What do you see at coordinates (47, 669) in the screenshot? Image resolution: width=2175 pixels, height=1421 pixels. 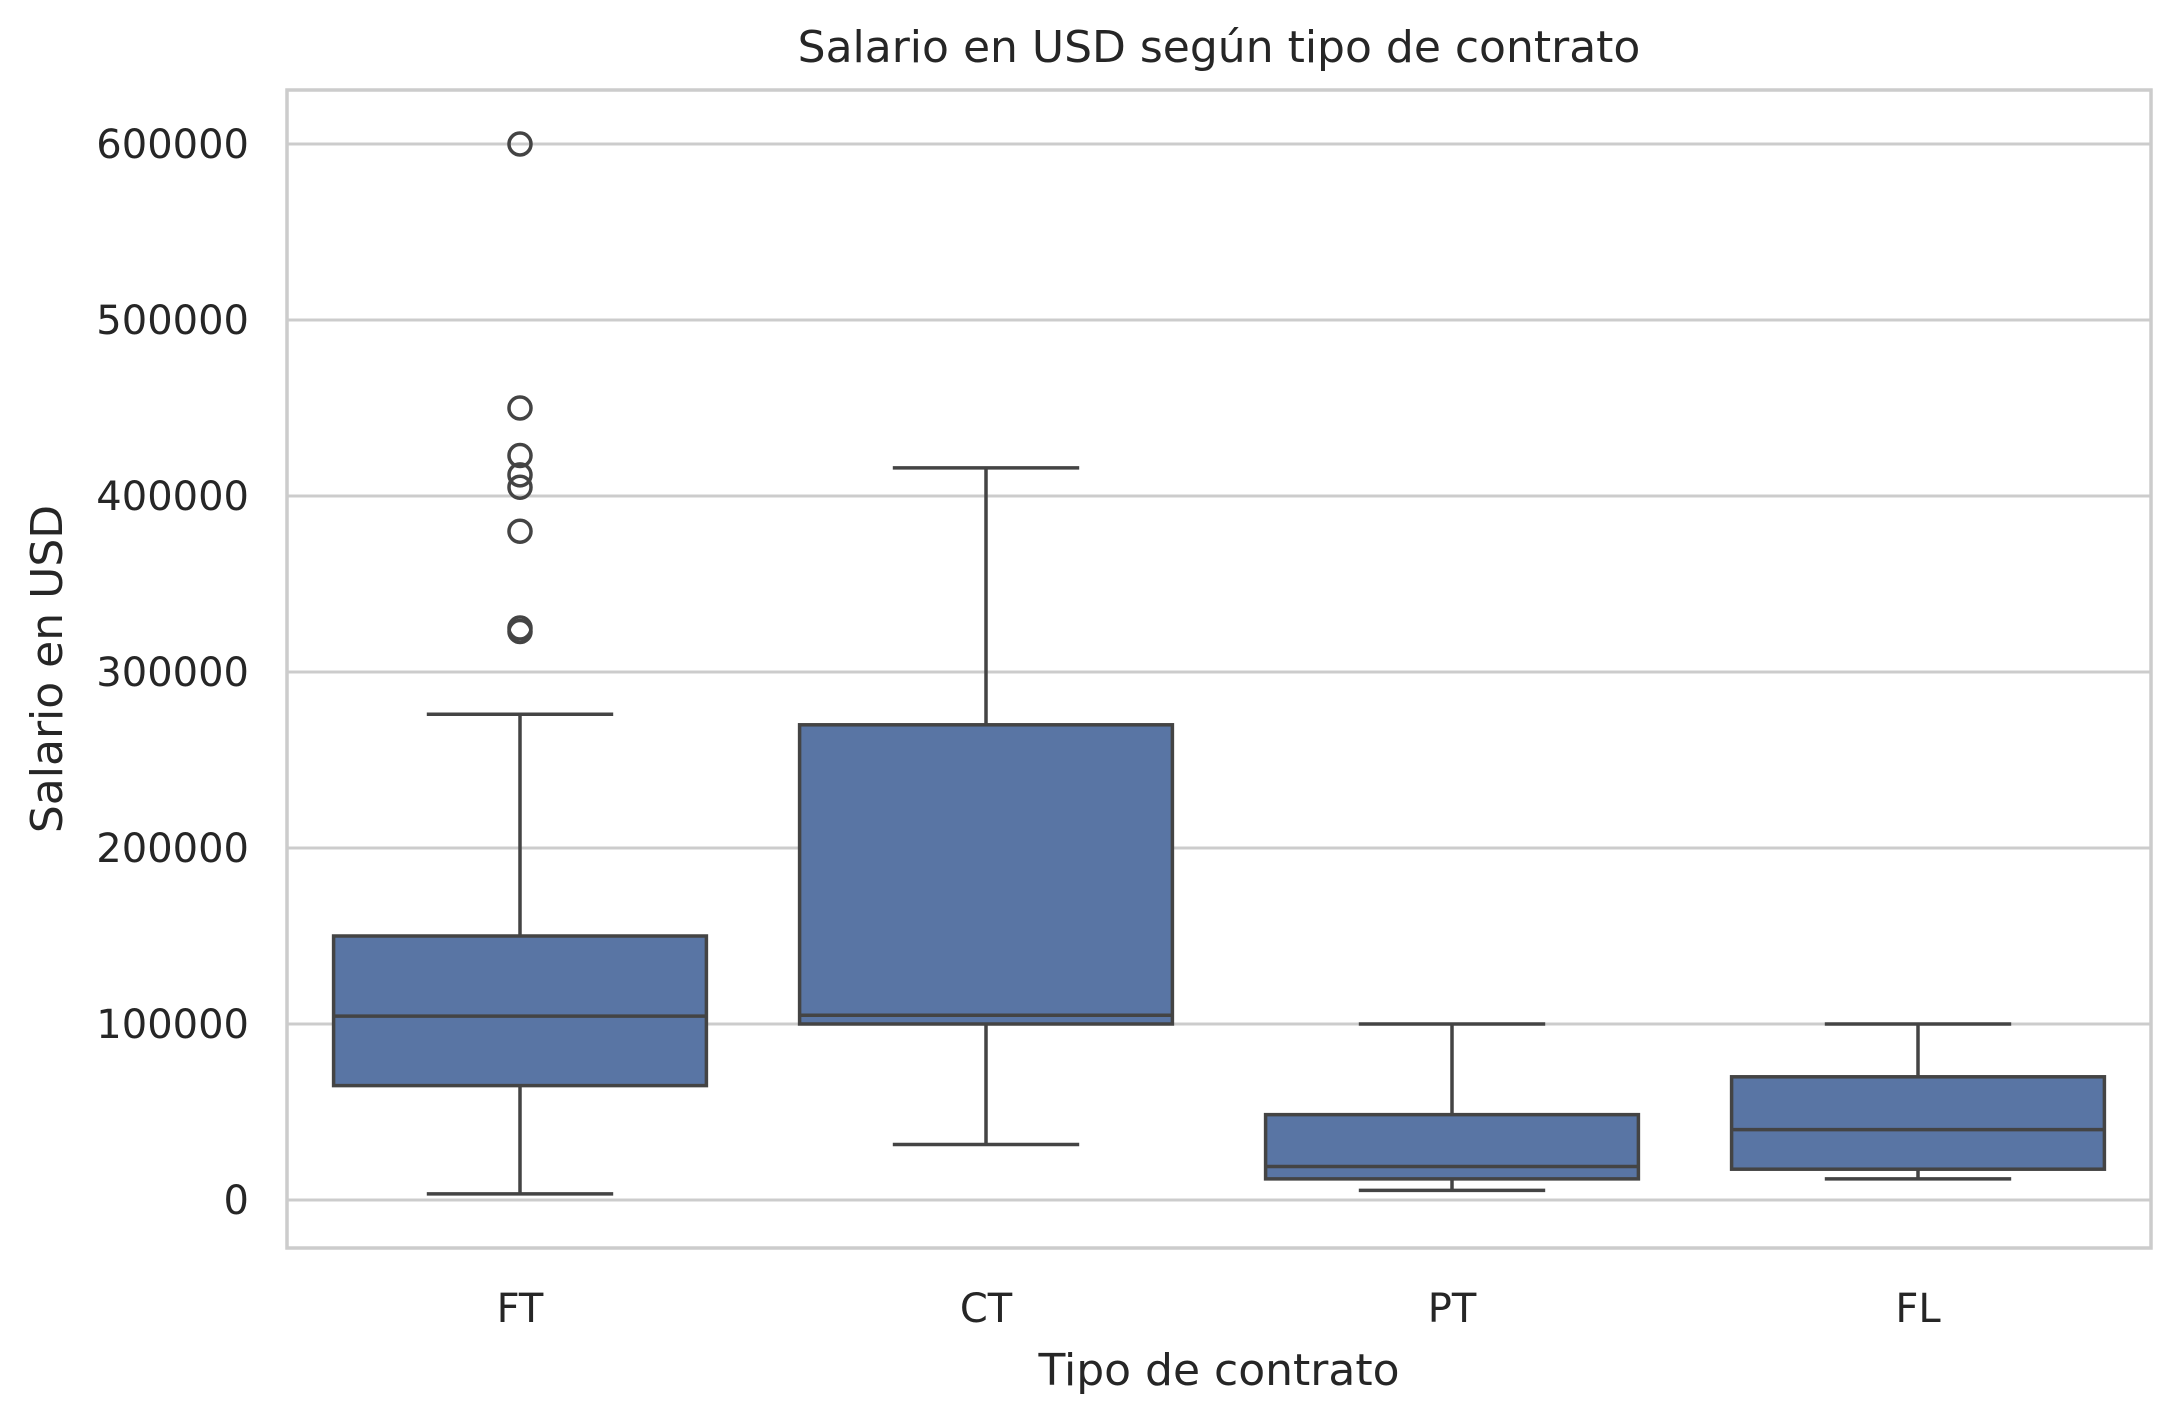 I see `y-axis-label: Salario en USD` at bounding box center [47, 669].